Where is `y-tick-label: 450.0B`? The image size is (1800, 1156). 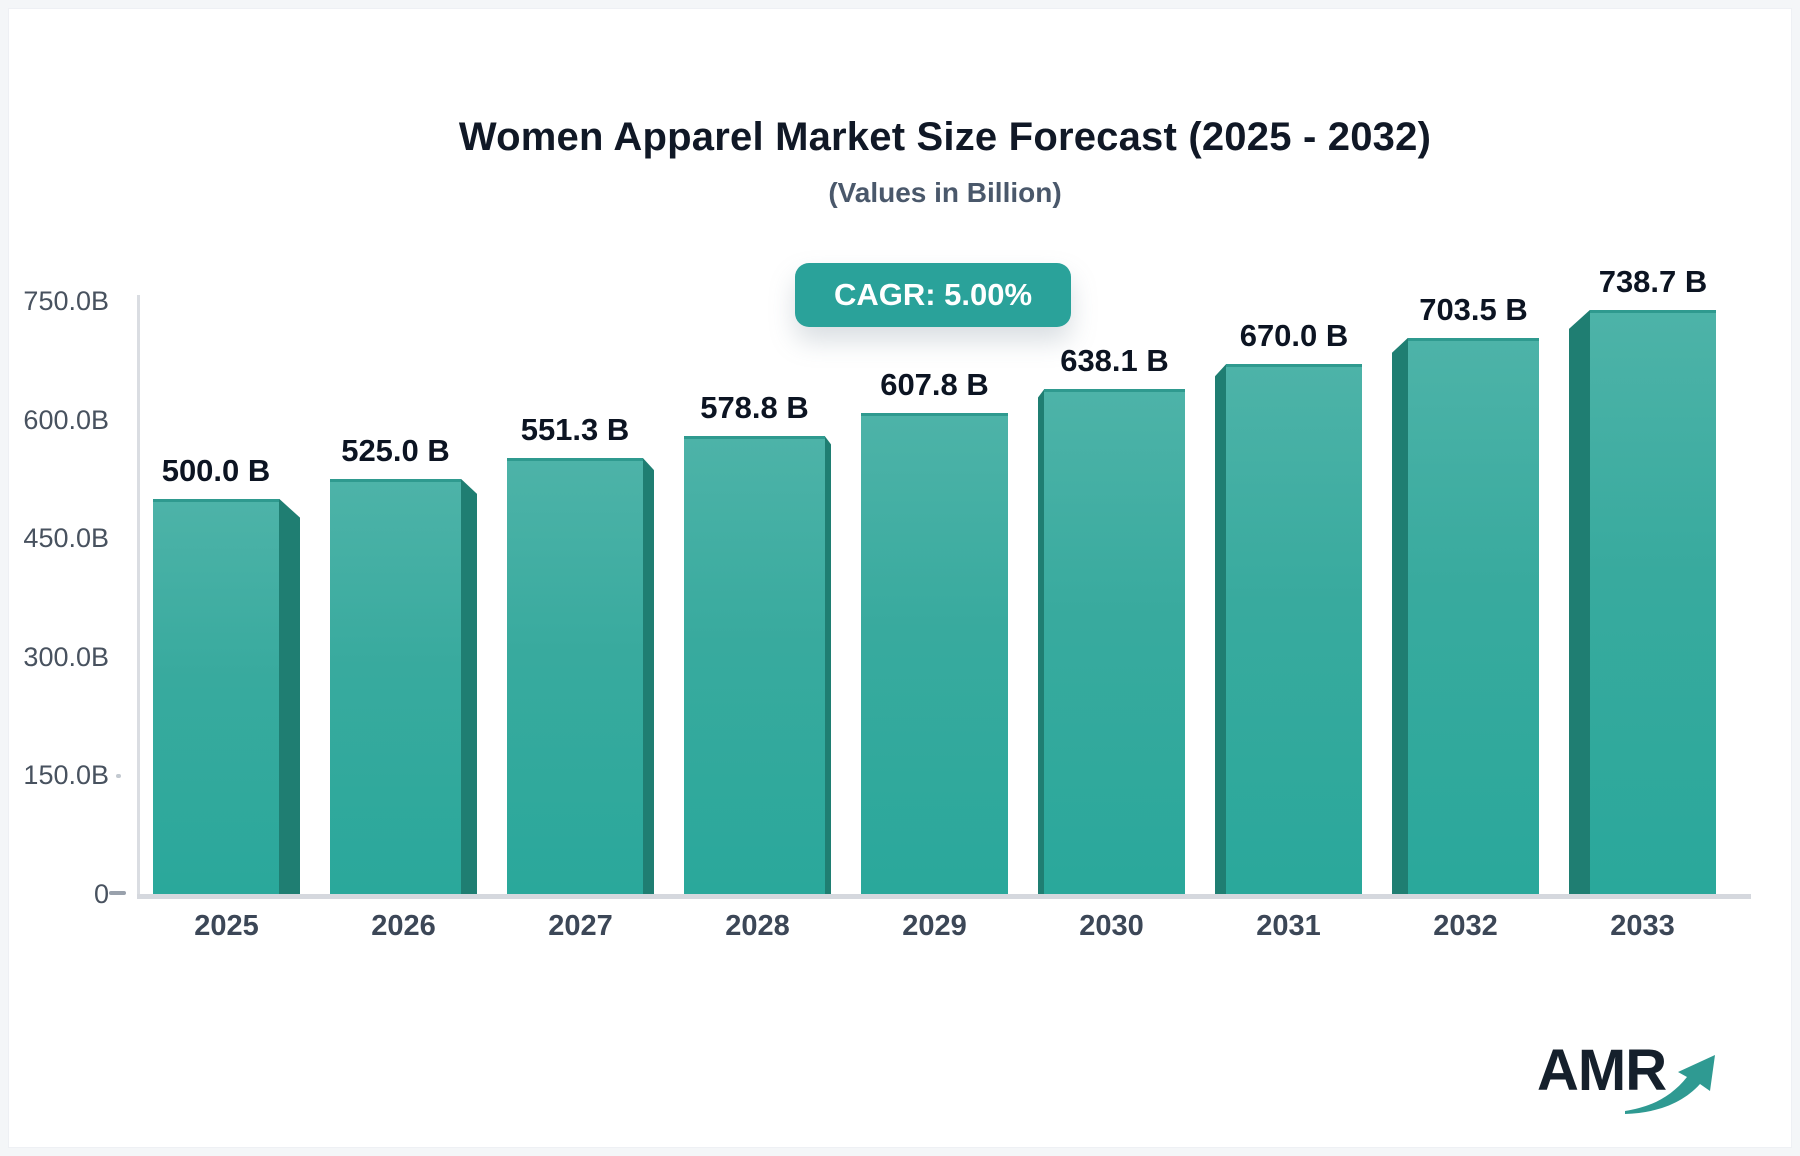
y-tick-label: 450.0B is located at coordinates (66, 538).